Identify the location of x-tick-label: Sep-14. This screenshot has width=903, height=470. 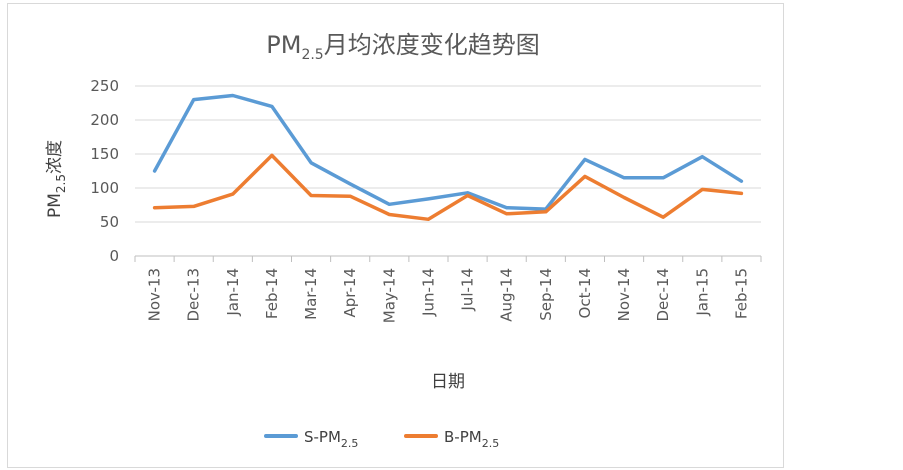
(546, 294).